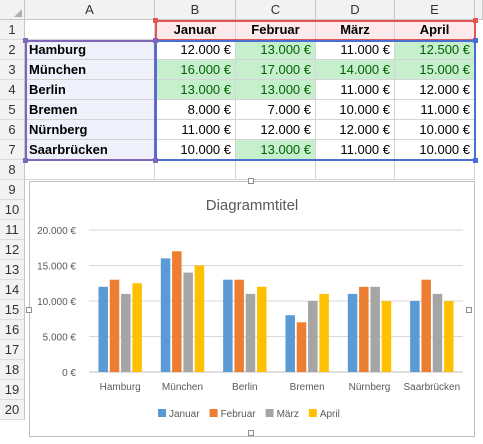  Describe the element at coordinates (90, 10) in the screenshot. I see `column-header-a: A` at that location.